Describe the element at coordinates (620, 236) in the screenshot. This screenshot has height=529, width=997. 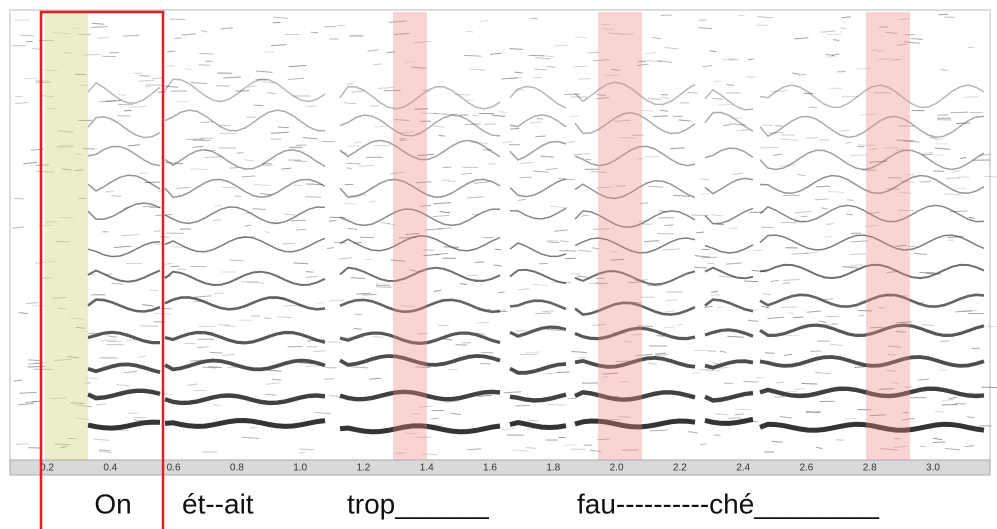
I see `highlight-band` at that location.